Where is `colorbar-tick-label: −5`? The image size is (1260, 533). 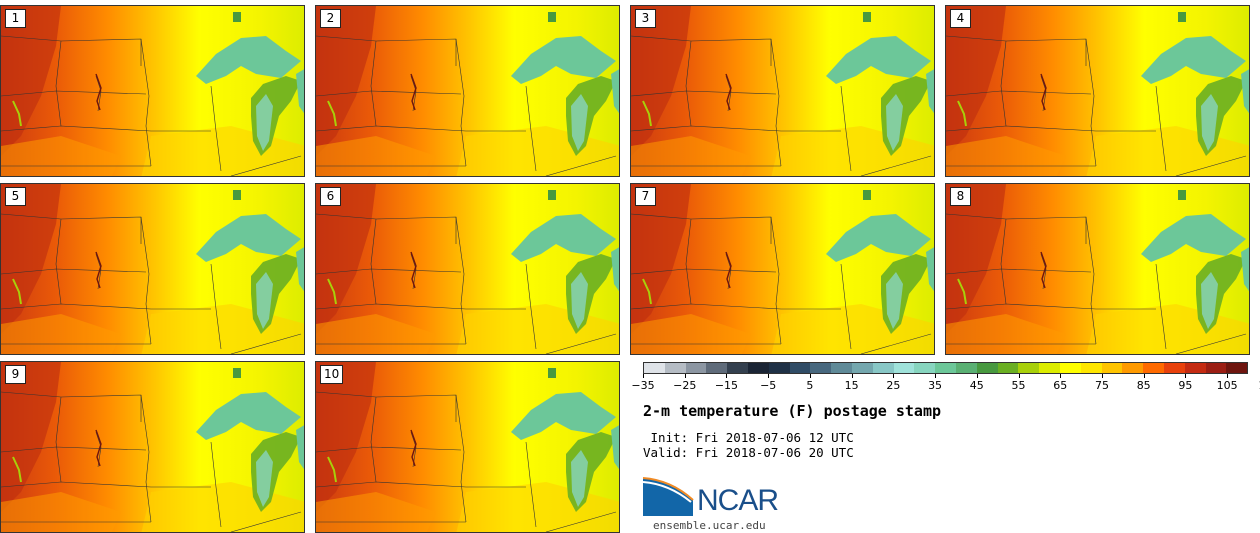 colorbar-tick-label: −5 is located at coordinates (768, 385).